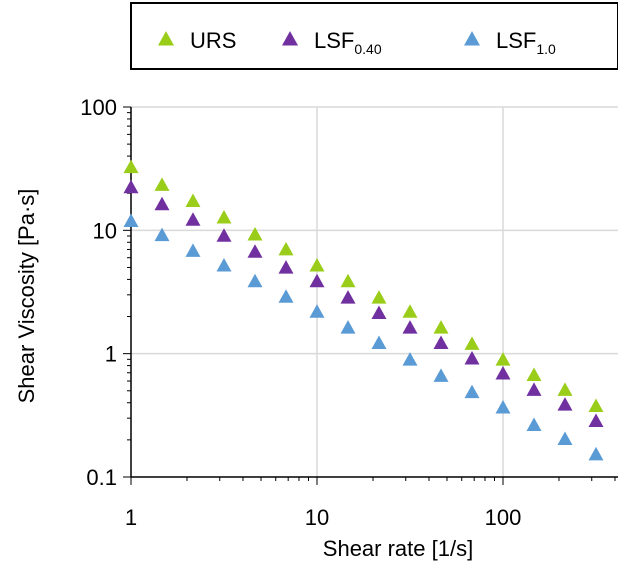 This screenshot has height=567, width=618. Describe the element at coordinates (317, 517) in the screenshot. I see `x-tick-label: 10` at that location.